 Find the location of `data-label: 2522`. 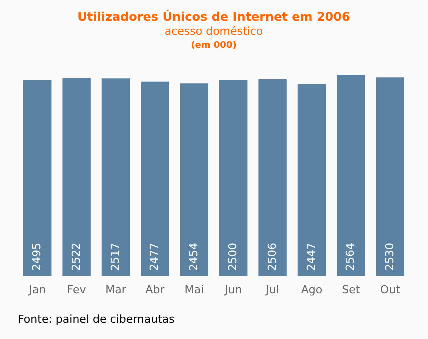

data-label: 2522 is located at coordinates (76, 257).